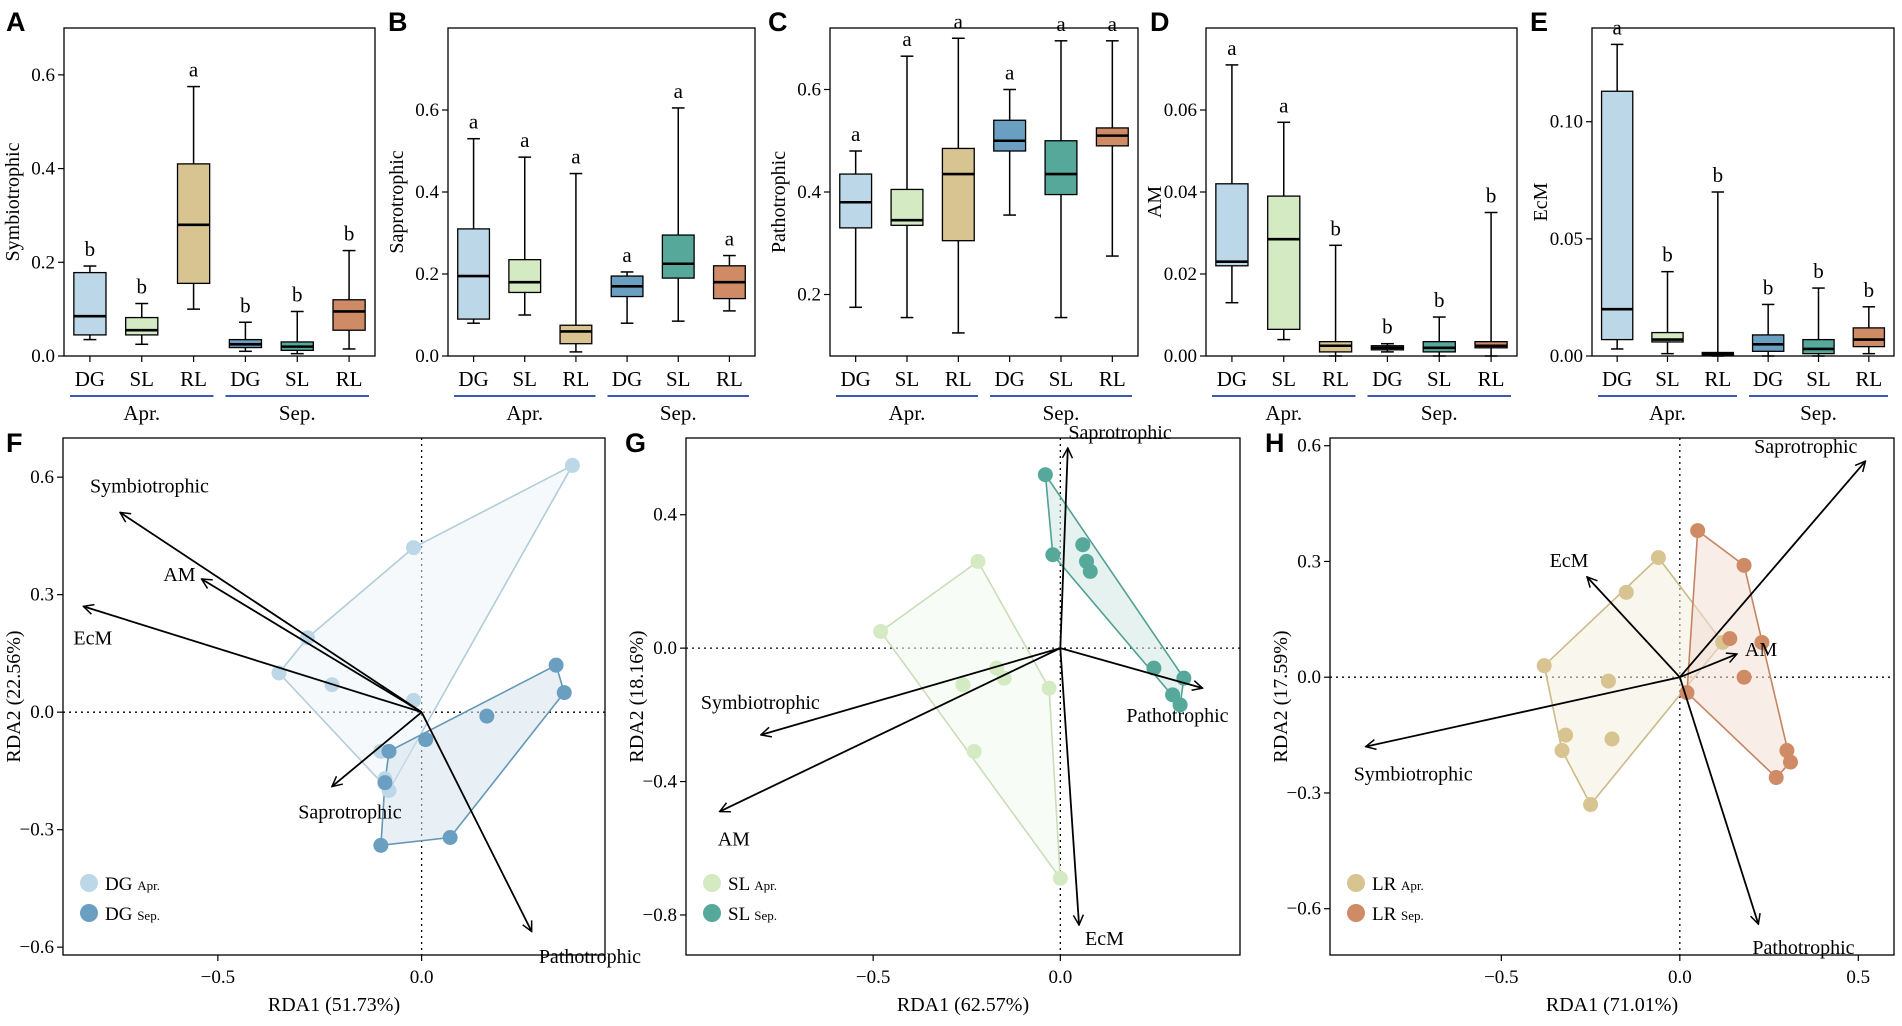  What do you see at coordinates (14, 696) in the screenshot?
I see `y-axis-label: RDA2 (22.56%)` at bounding box center [14, 696].